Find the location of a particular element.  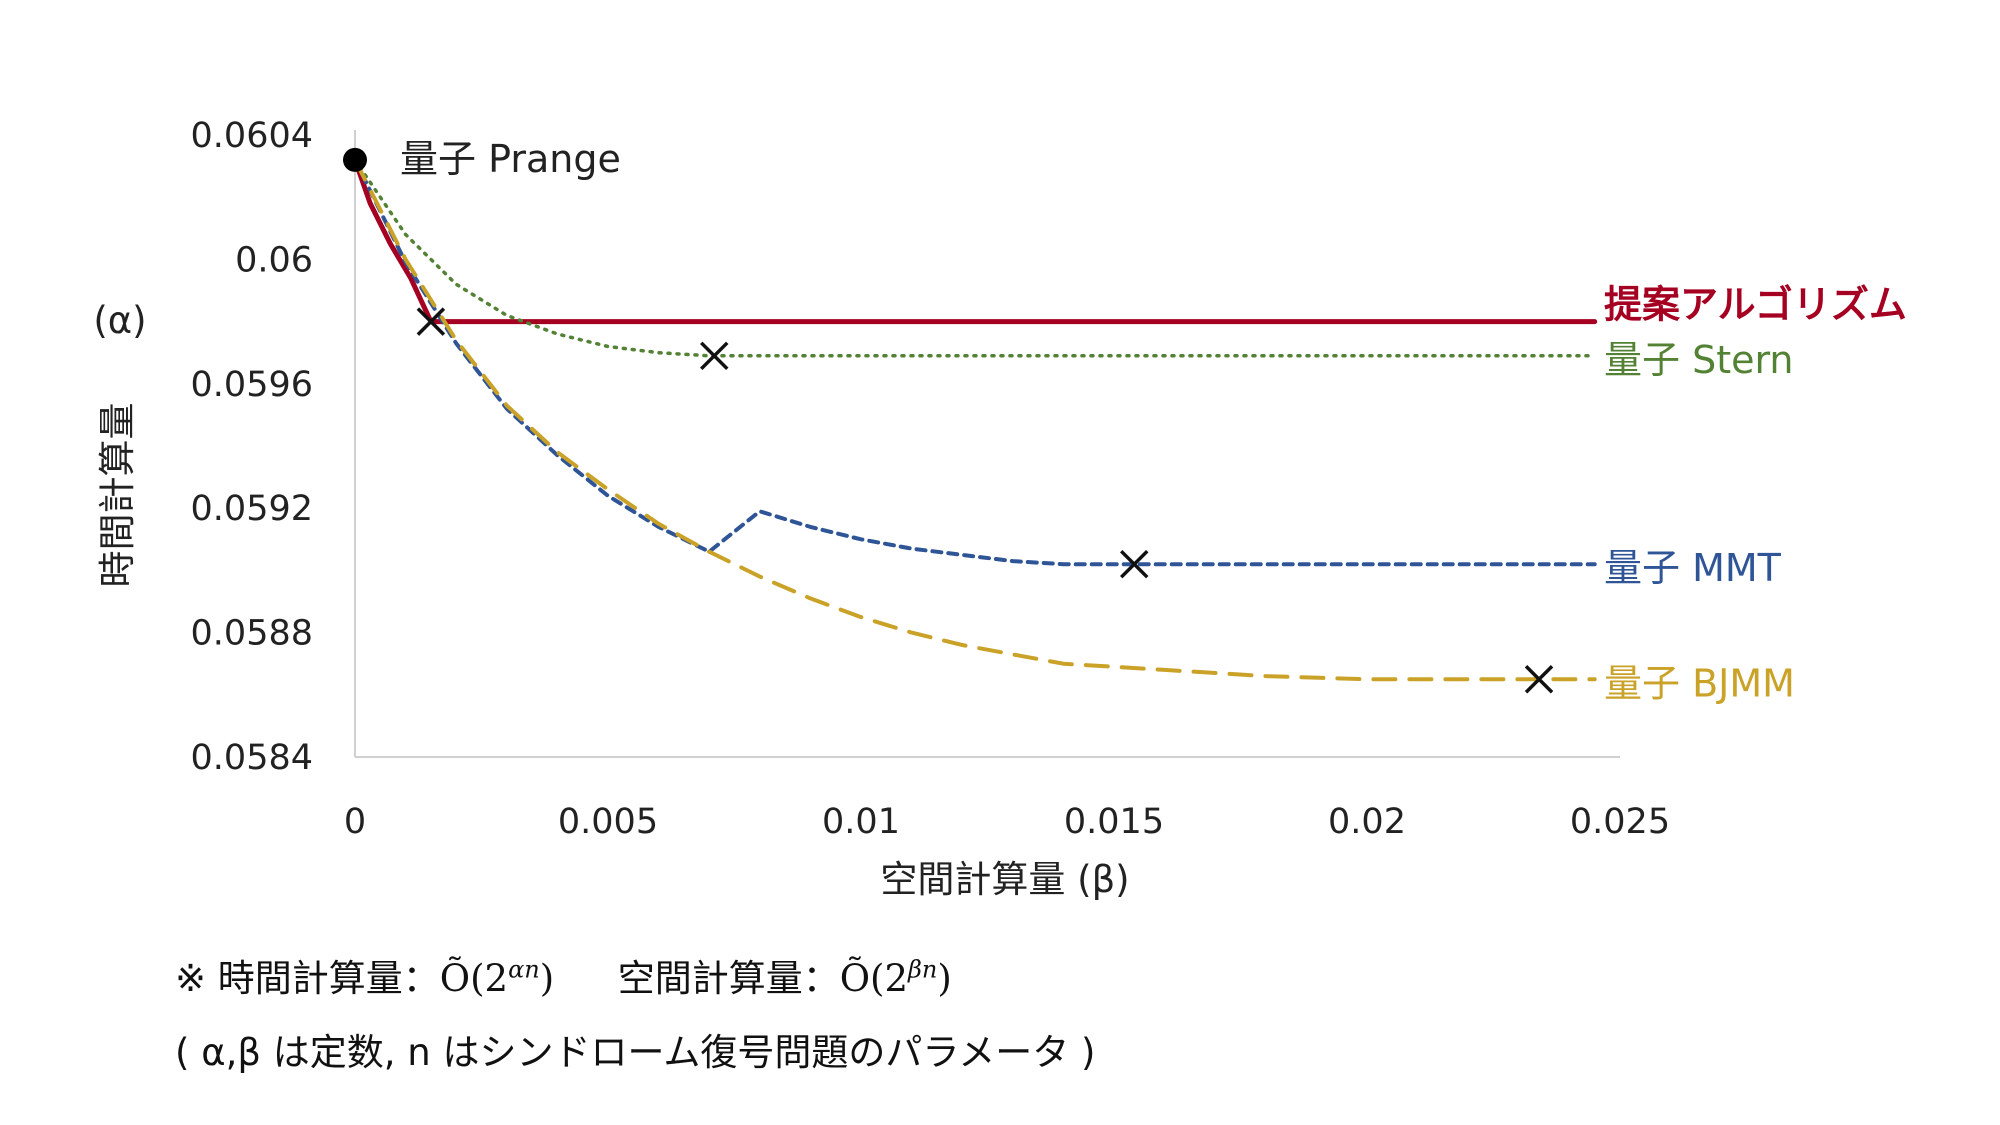

x-tick-label: 0.02 is located at coordinates (1367, 822).